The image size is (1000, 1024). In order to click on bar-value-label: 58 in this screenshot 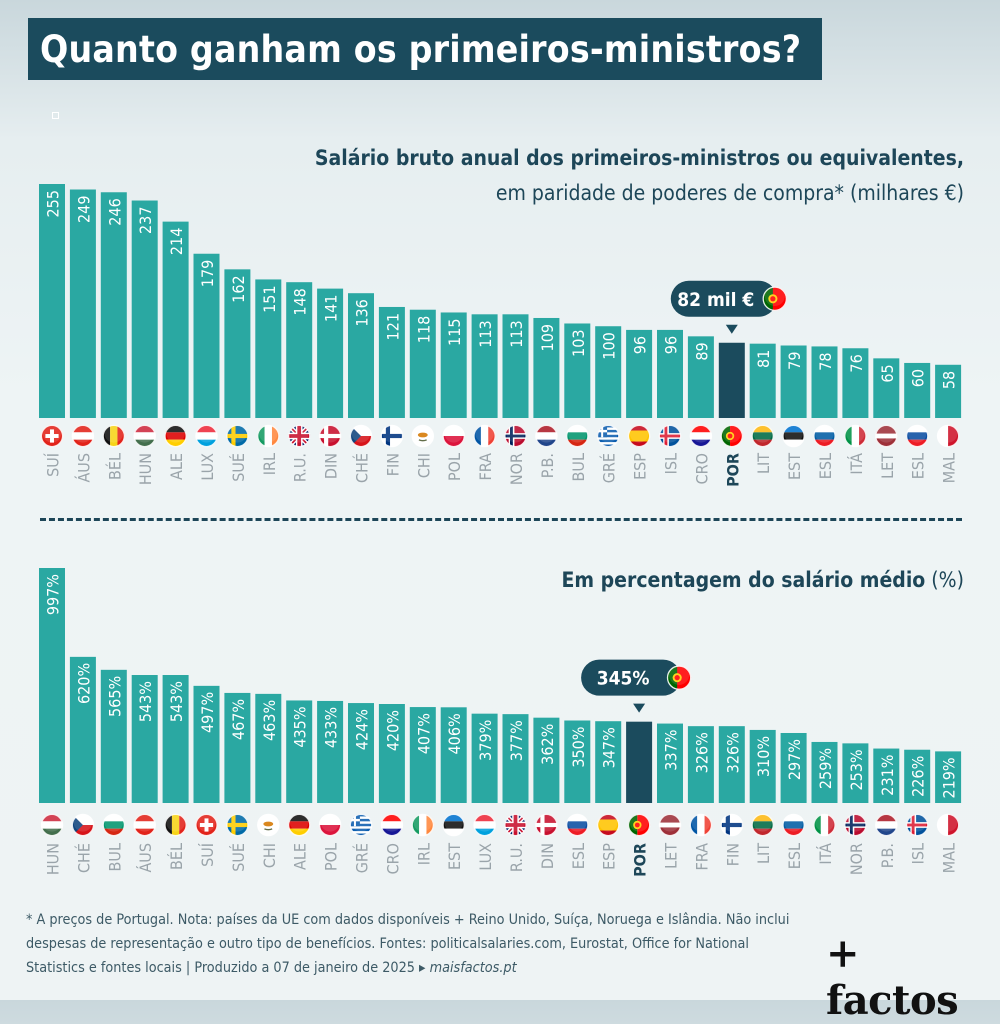, I will do `click(949, 380)`.